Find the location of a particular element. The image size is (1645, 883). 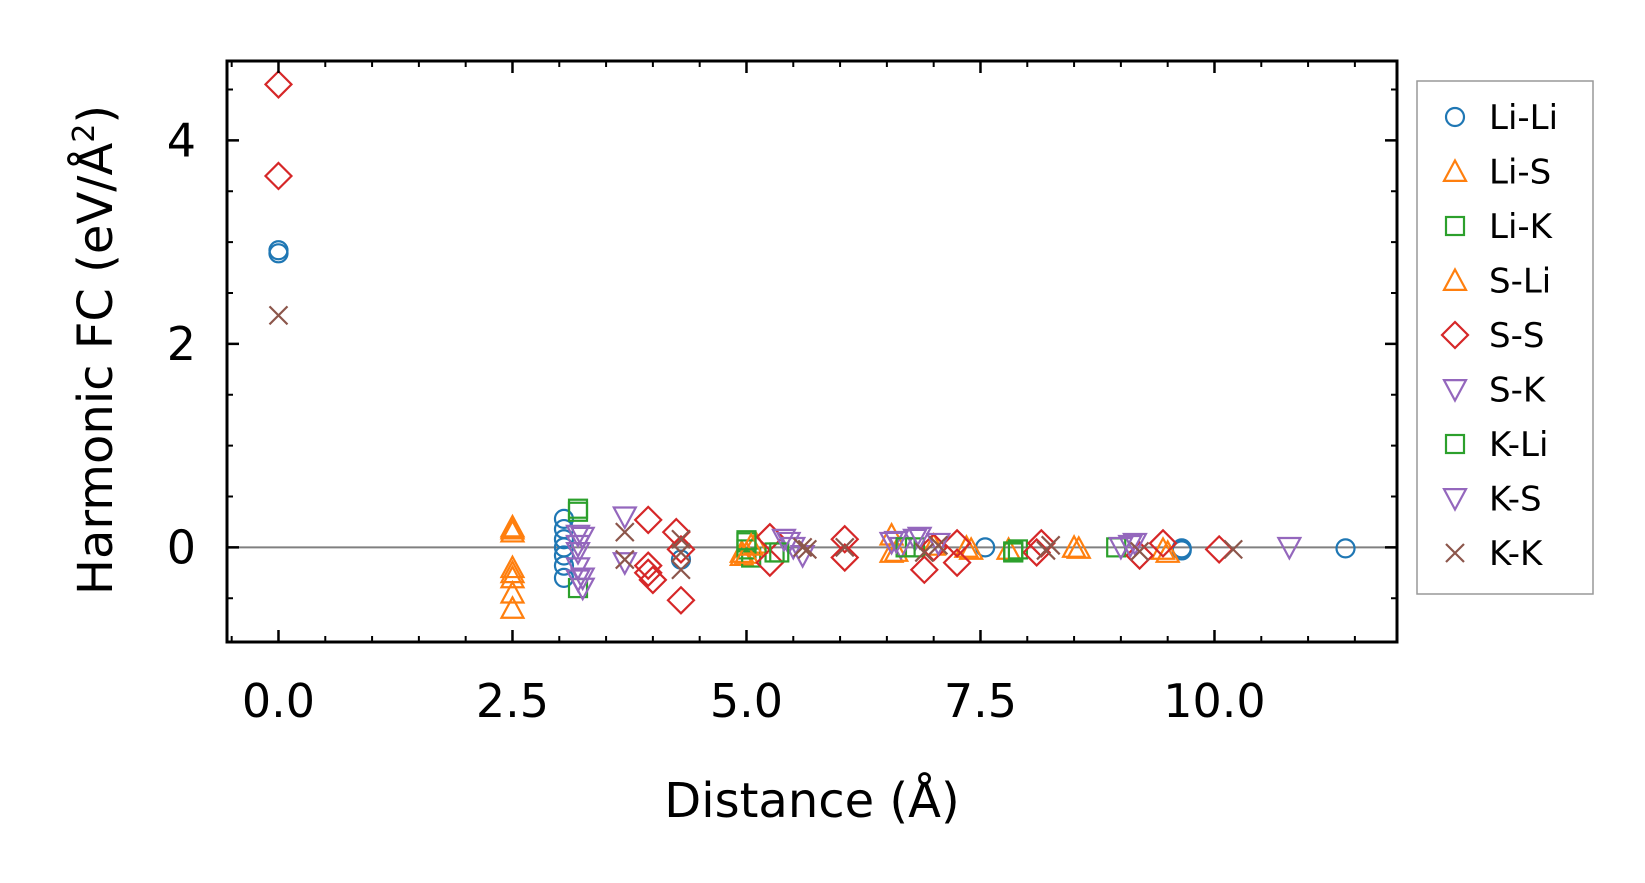

legend-box is located at coordinates (1505, 337).